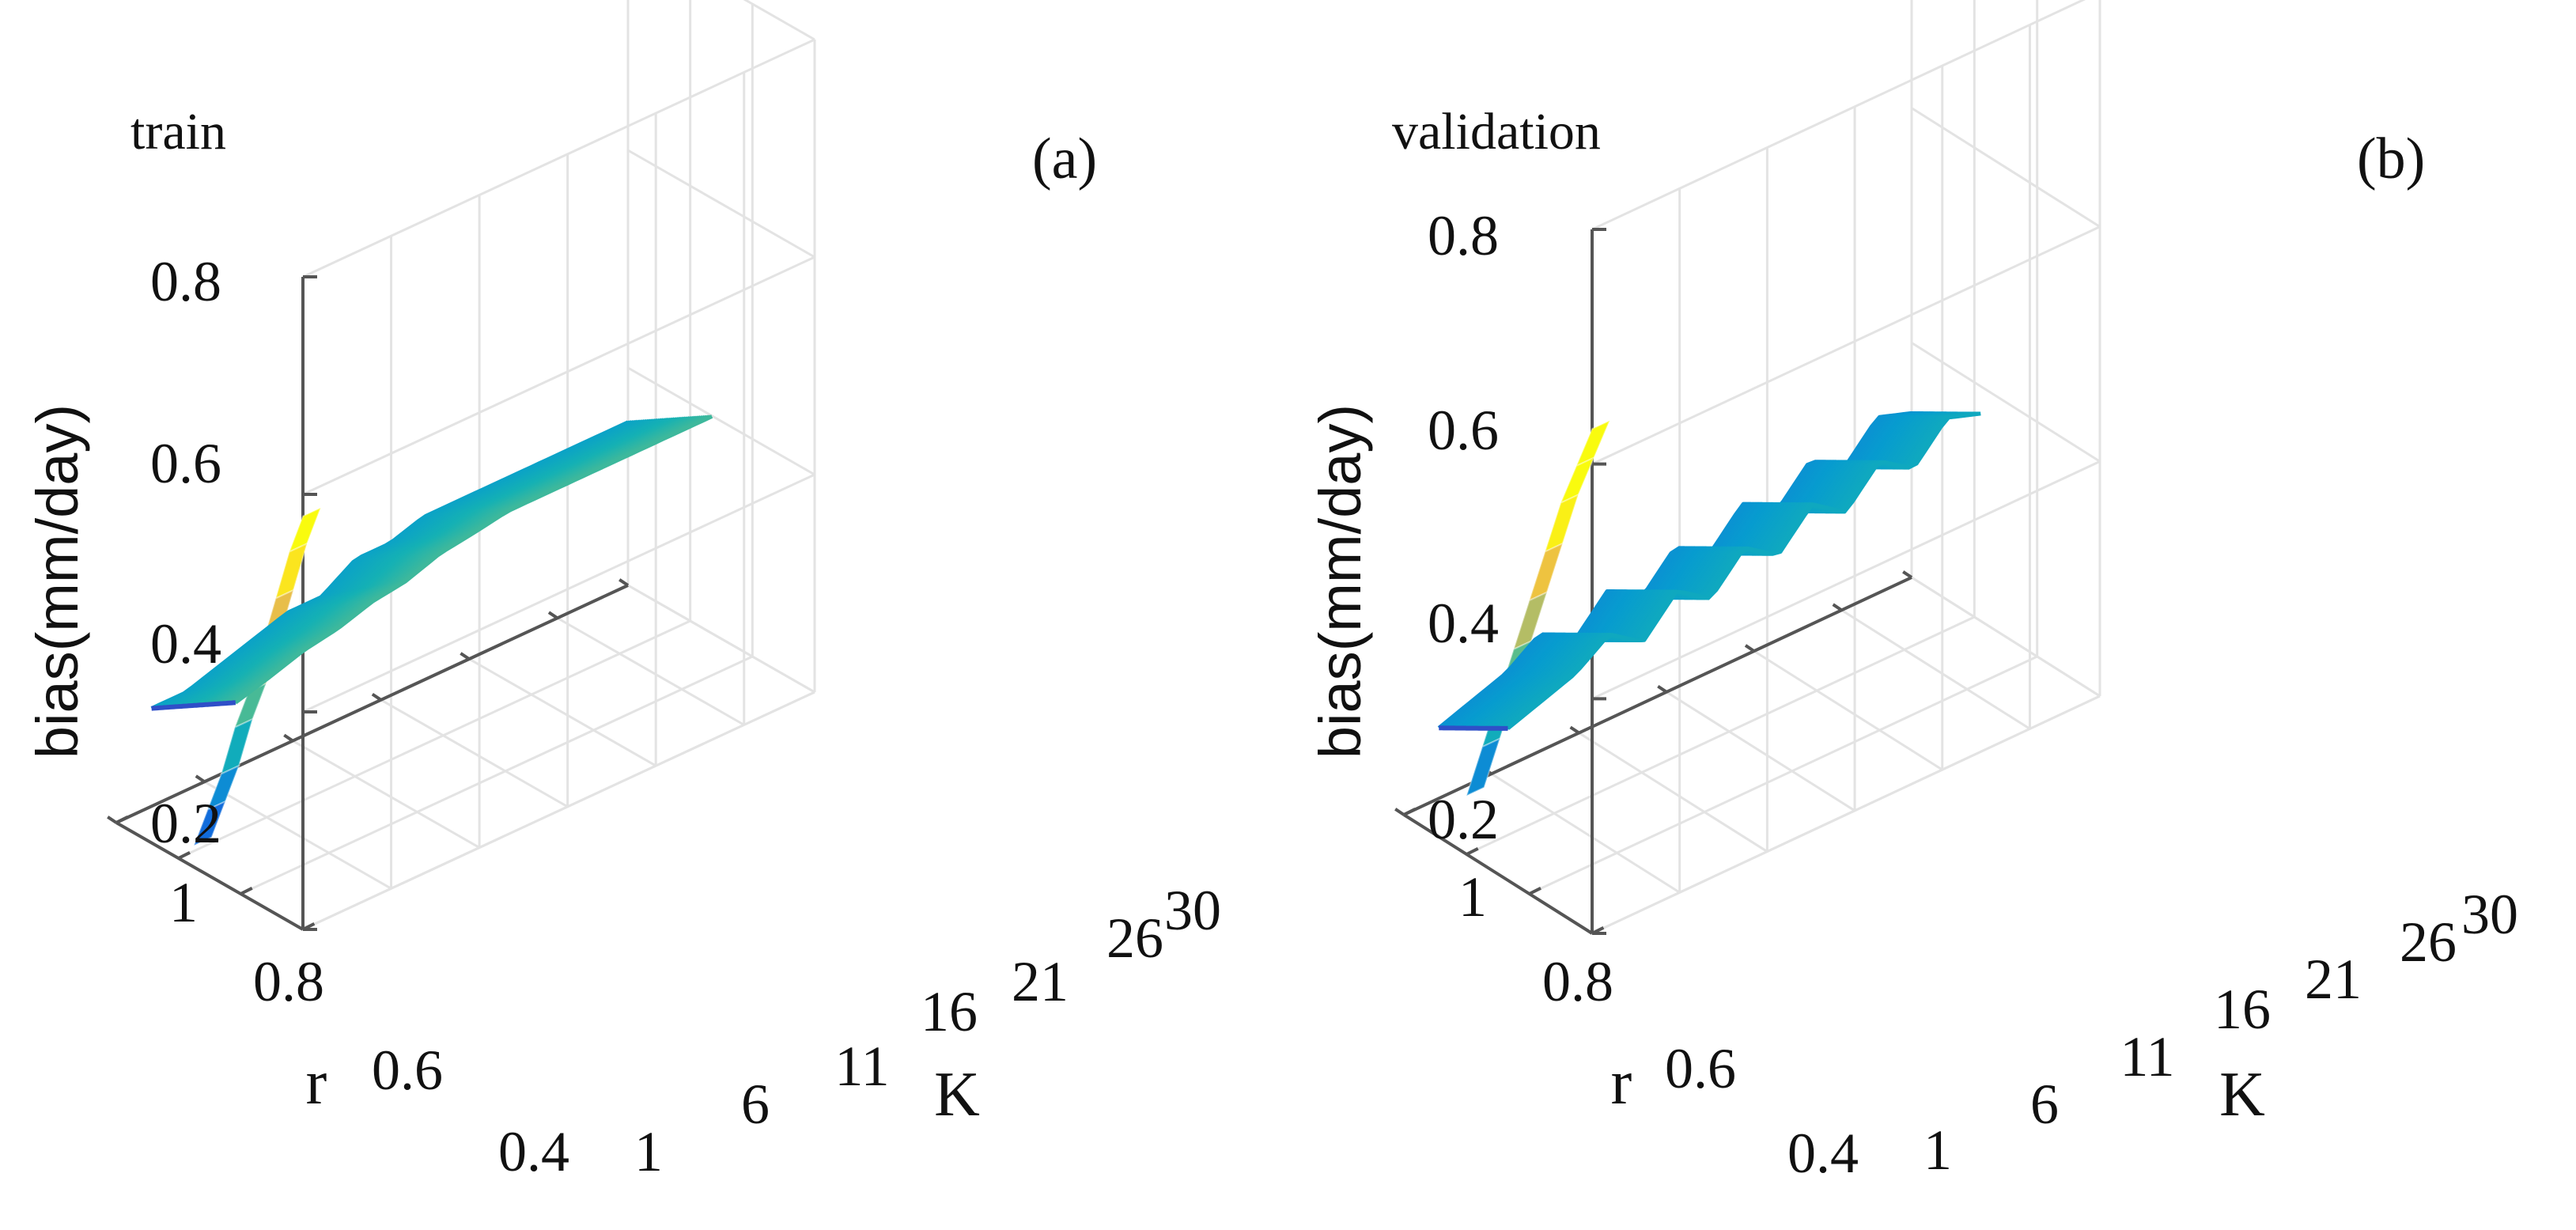  What do you see at coordinates (178, 132) in the screenshot?
I see `chart-title: train` at bounding box center [178, 132].